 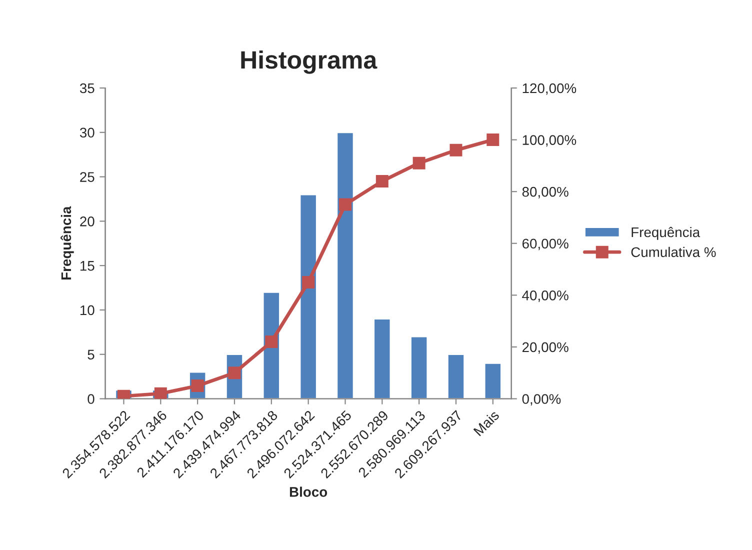 What do you see at coordinates (309, 491) in the screenshot?
I see `x-axis-title: Bloco` at bounding box center [309, 491].